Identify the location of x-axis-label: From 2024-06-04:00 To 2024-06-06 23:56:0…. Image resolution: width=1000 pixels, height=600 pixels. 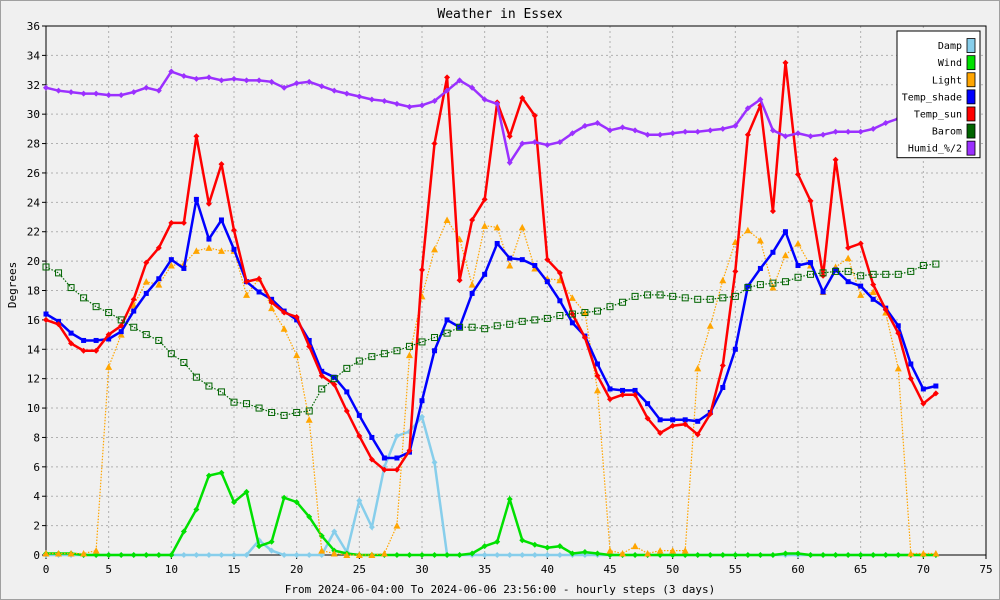
(500, 589).